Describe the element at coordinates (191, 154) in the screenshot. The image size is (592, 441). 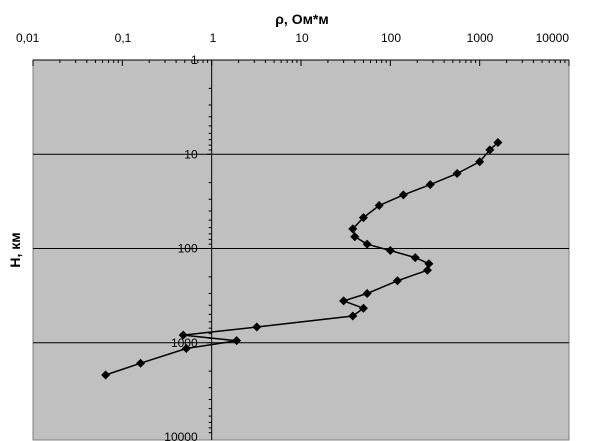
I see `y-tick-label: 10` at that location.